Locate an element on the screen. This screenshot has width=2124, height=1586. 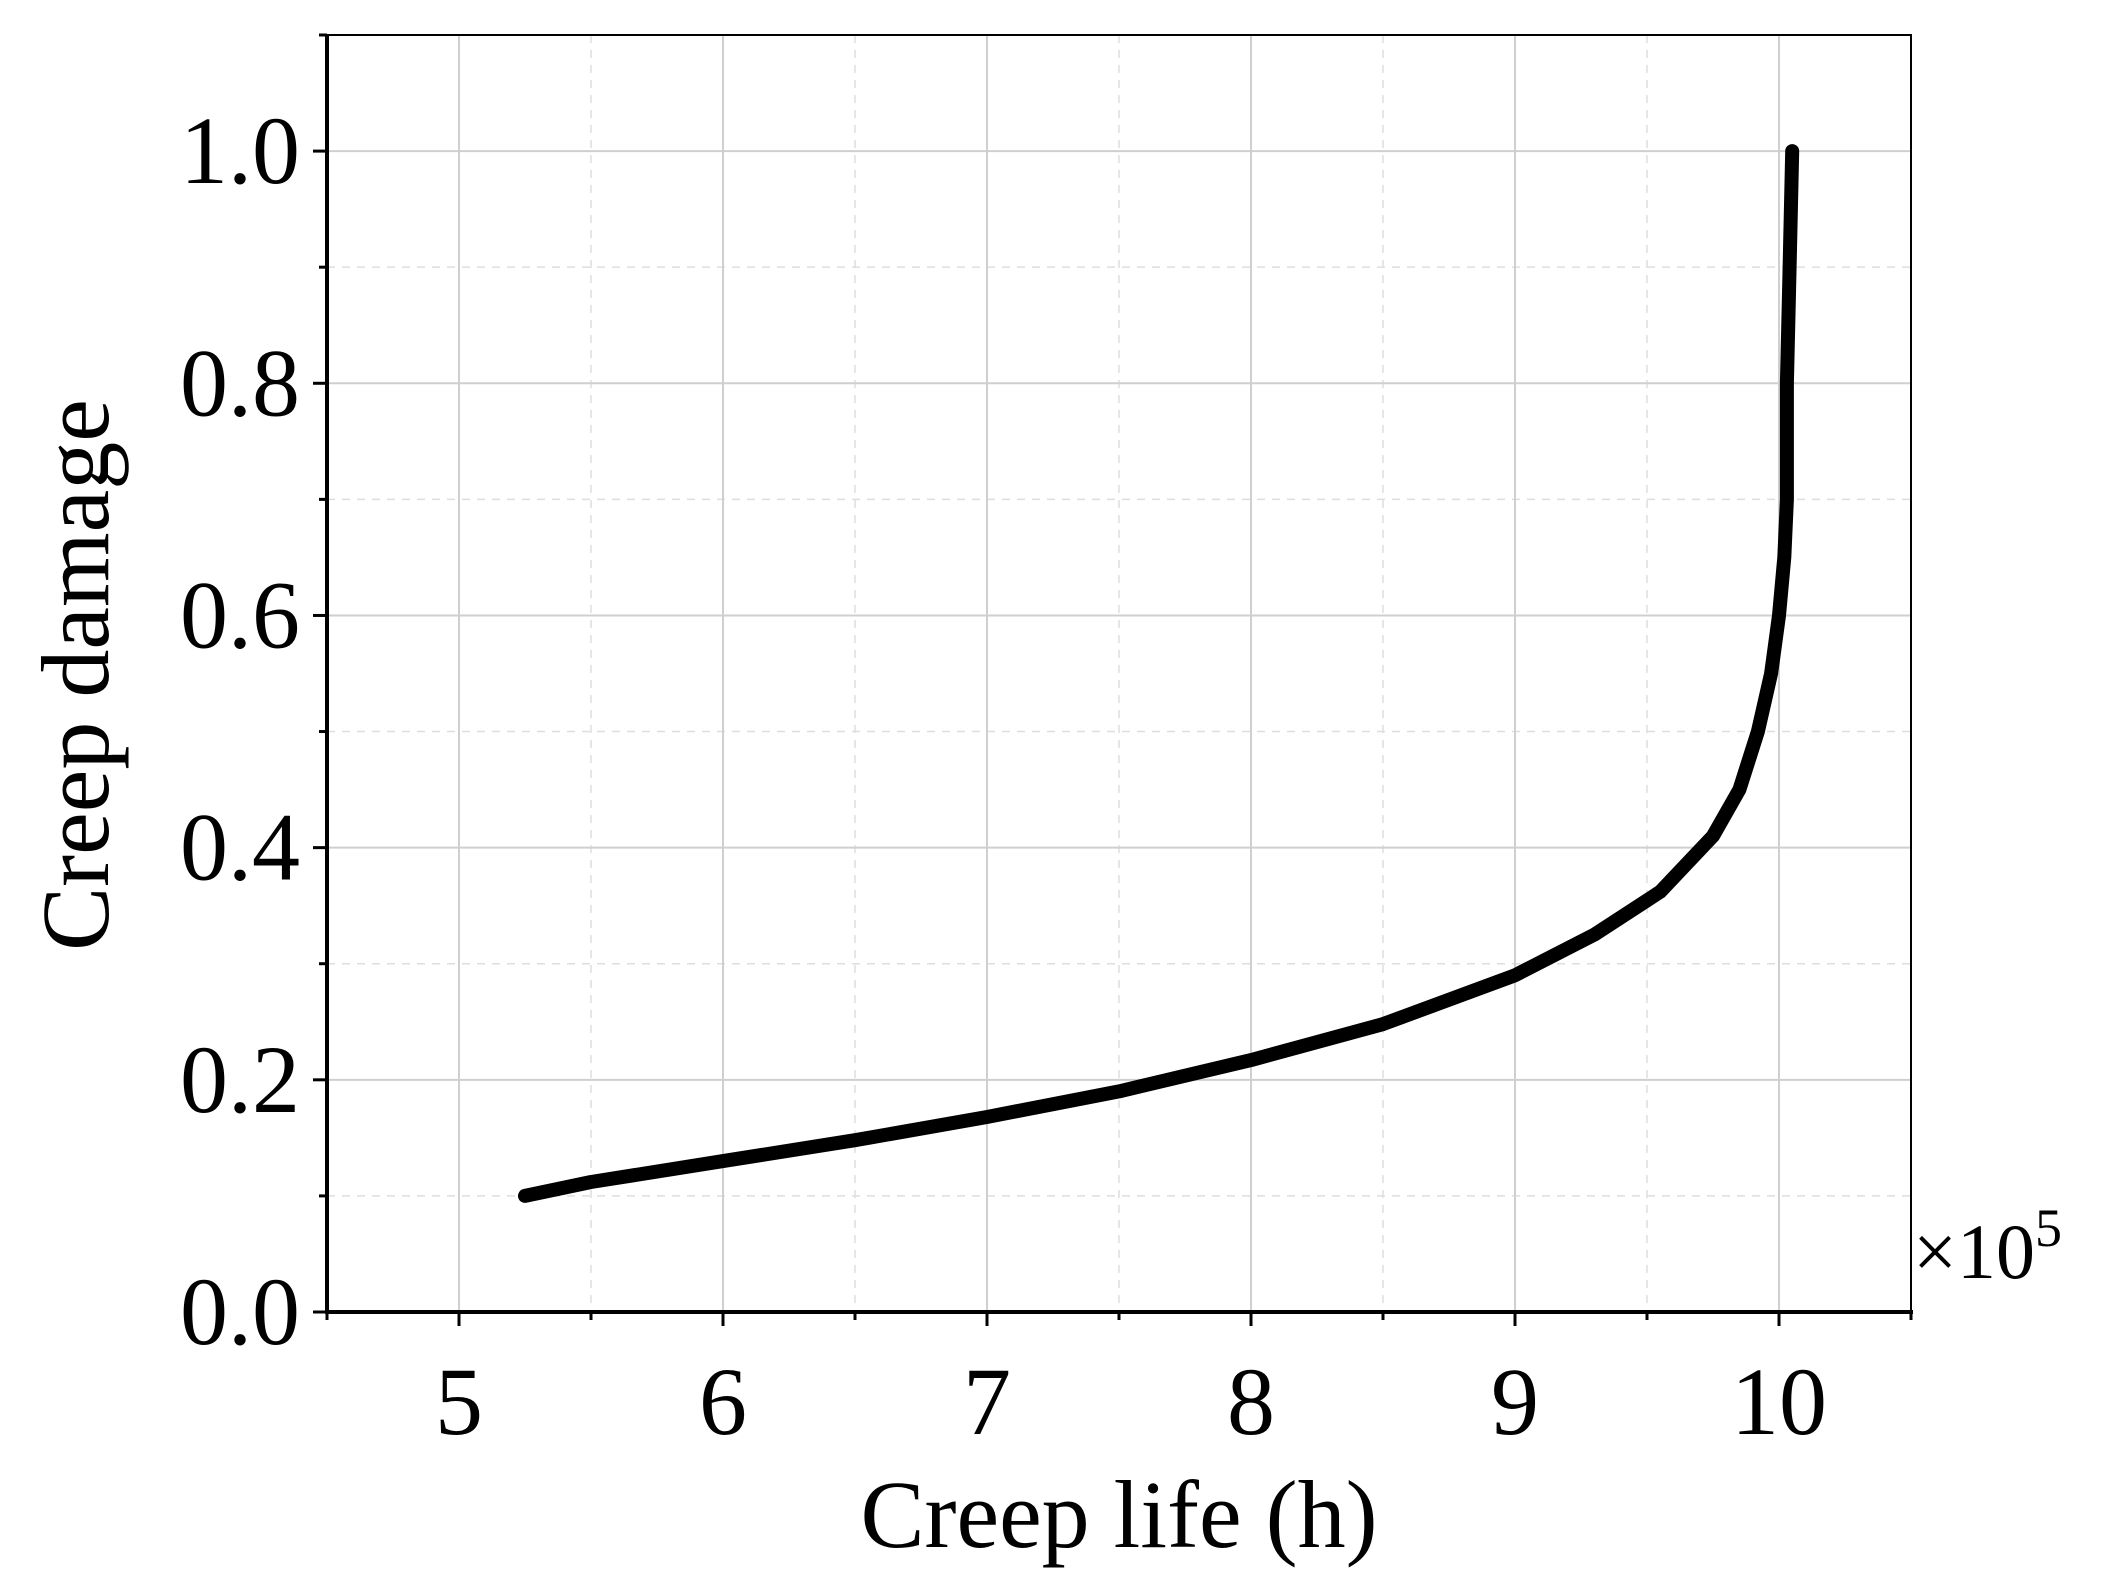
x-tick-label: 5 is located at coordinates (459, 1401).